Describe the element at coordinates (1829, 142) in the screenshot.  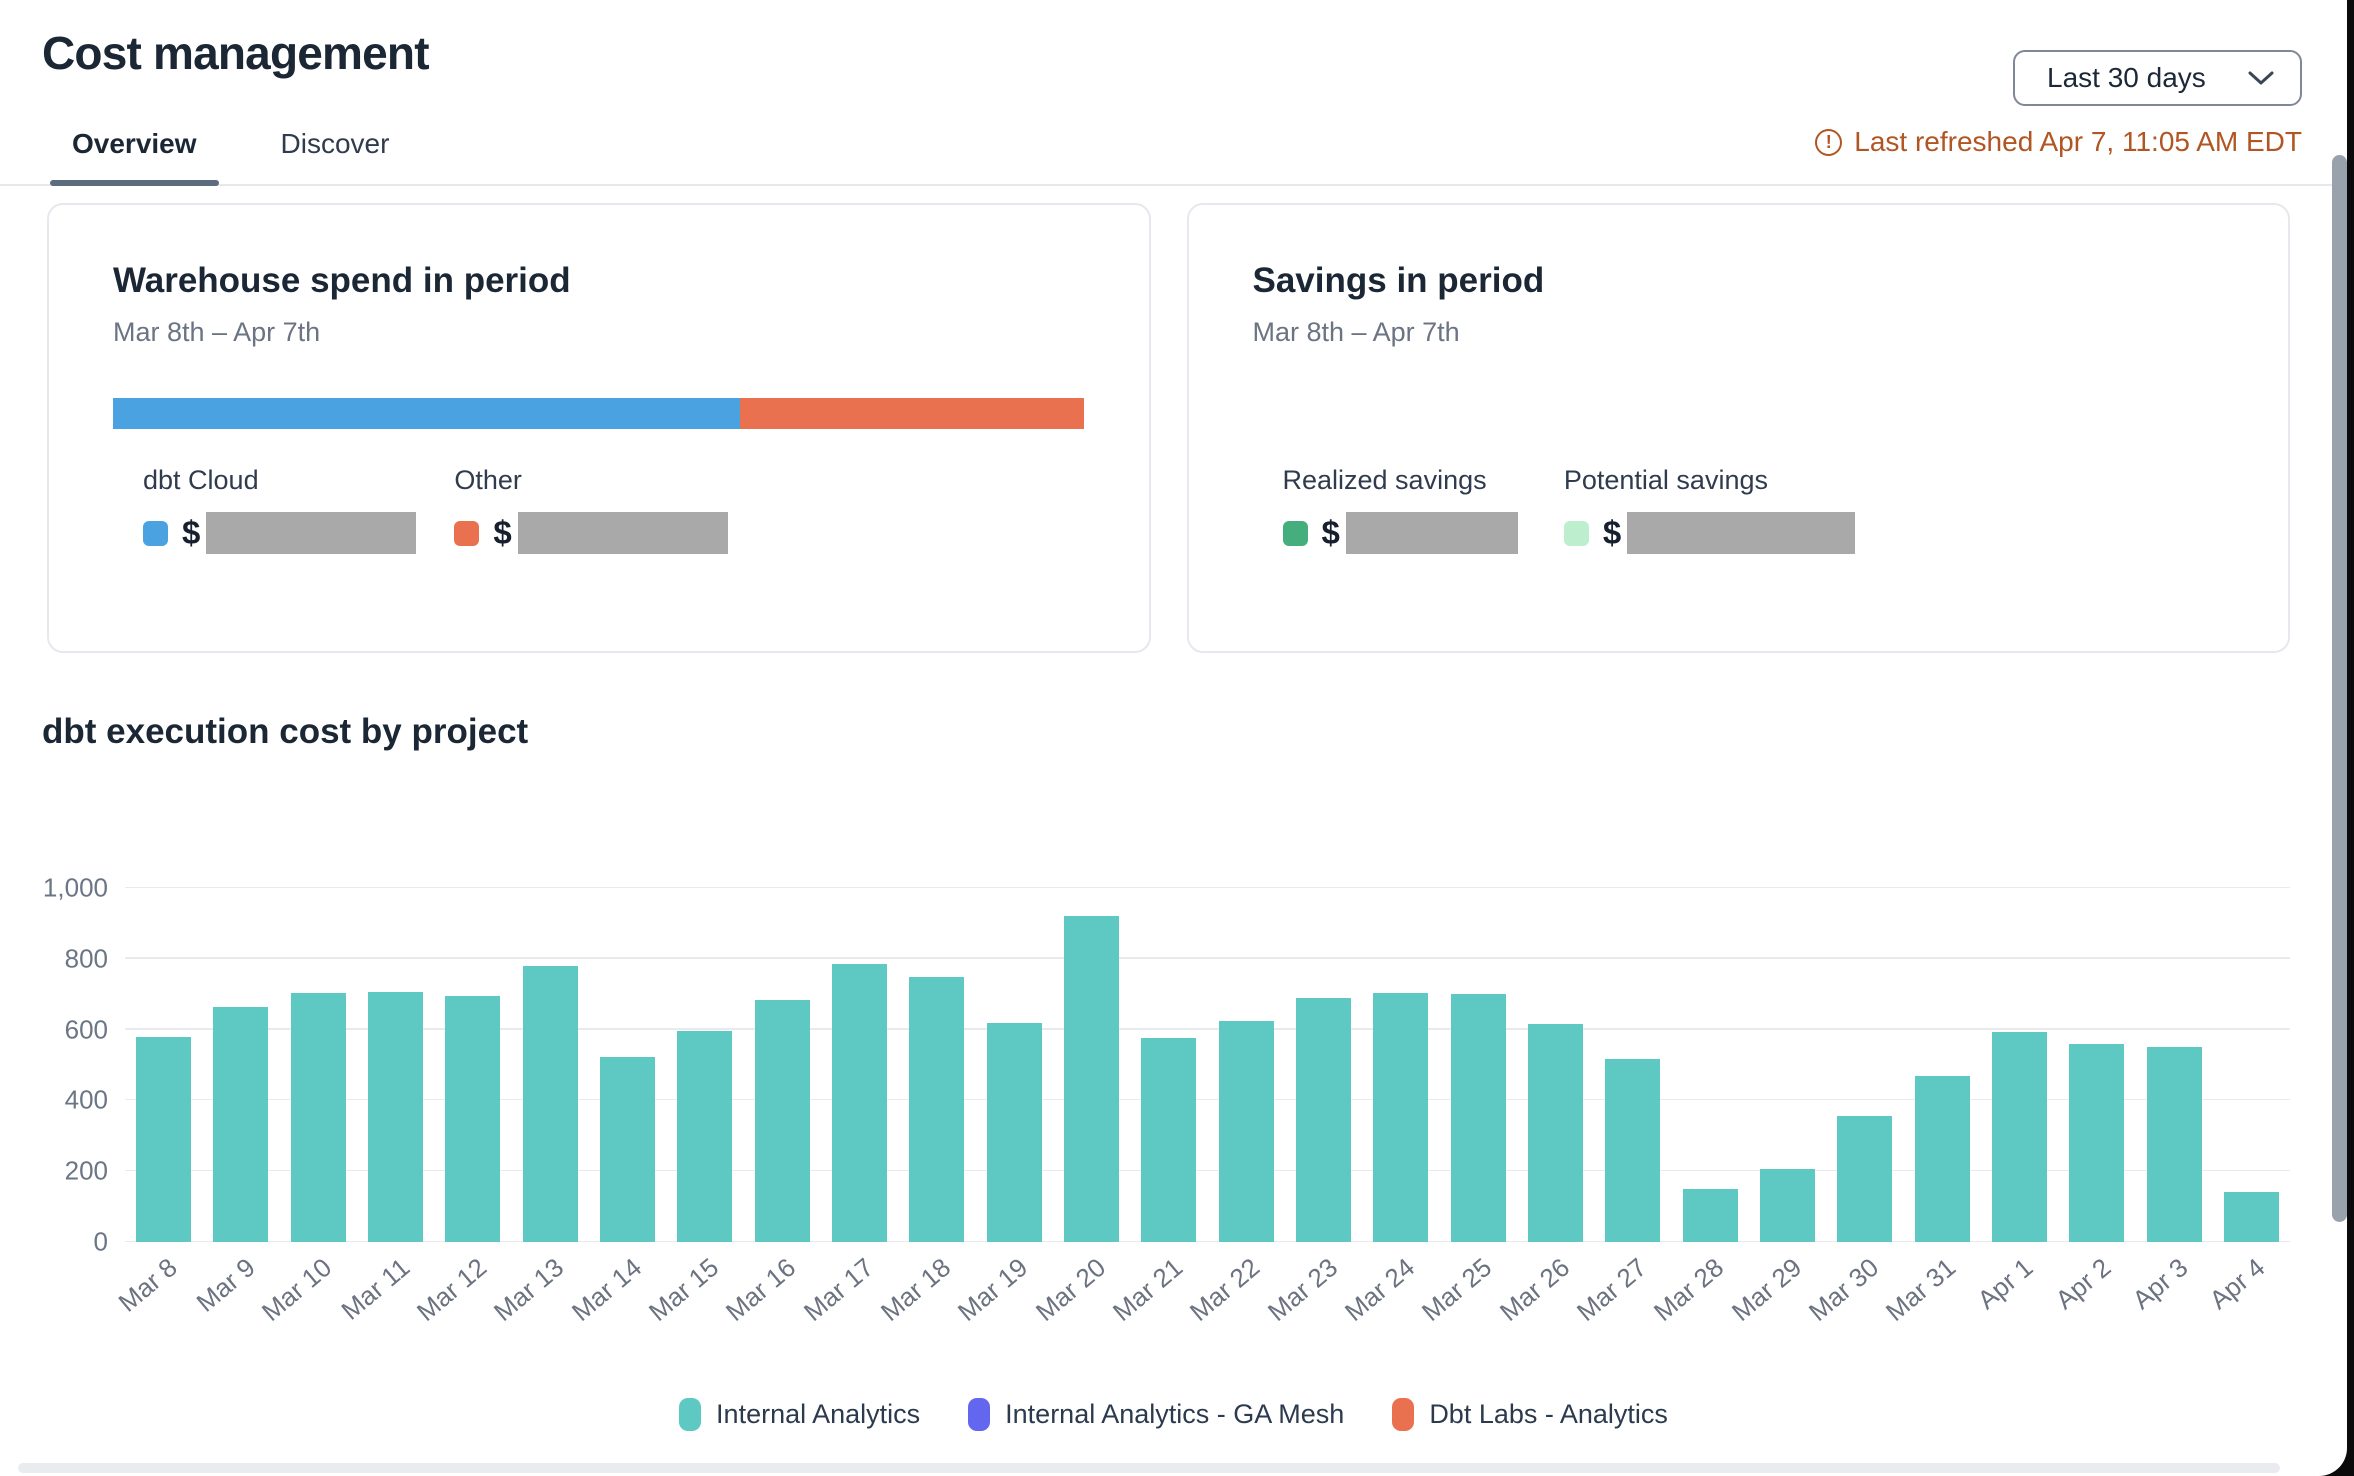
I see `alert-circle-icon: !` at that location.